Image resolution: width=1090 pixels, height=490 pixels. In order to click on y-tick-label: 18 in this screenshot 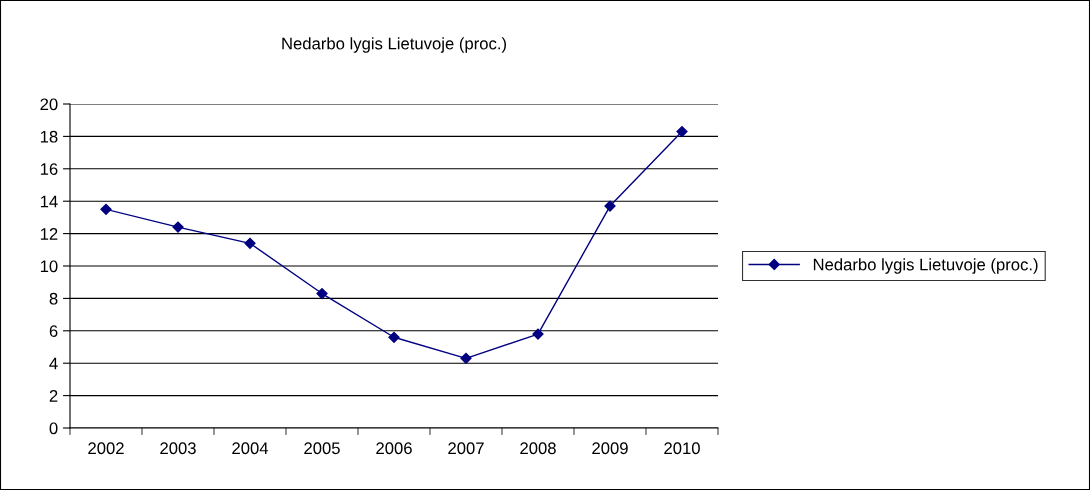, I will do `click(49, 136)`.